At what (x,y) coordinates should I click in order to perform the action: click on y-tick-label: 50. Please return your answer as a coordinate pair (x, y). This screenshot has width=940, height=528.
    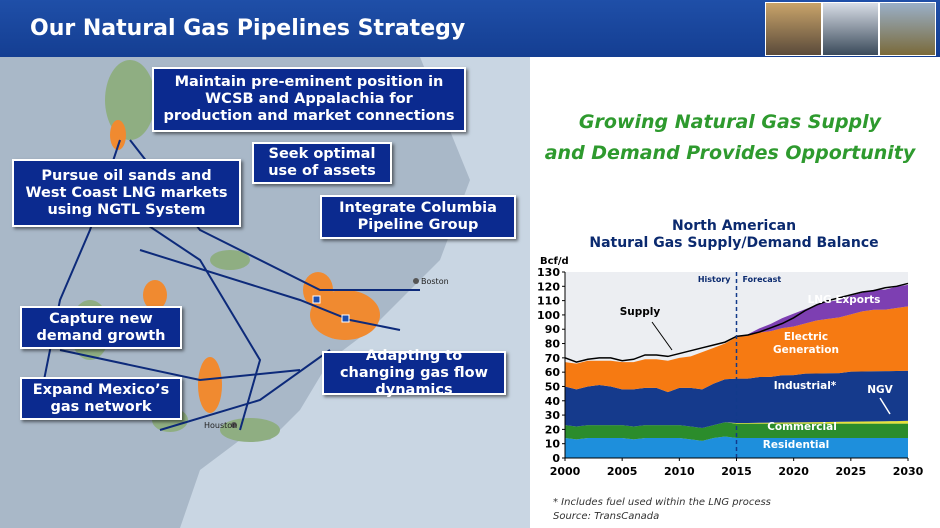
    Looking at the image, I should click on (553, 386).